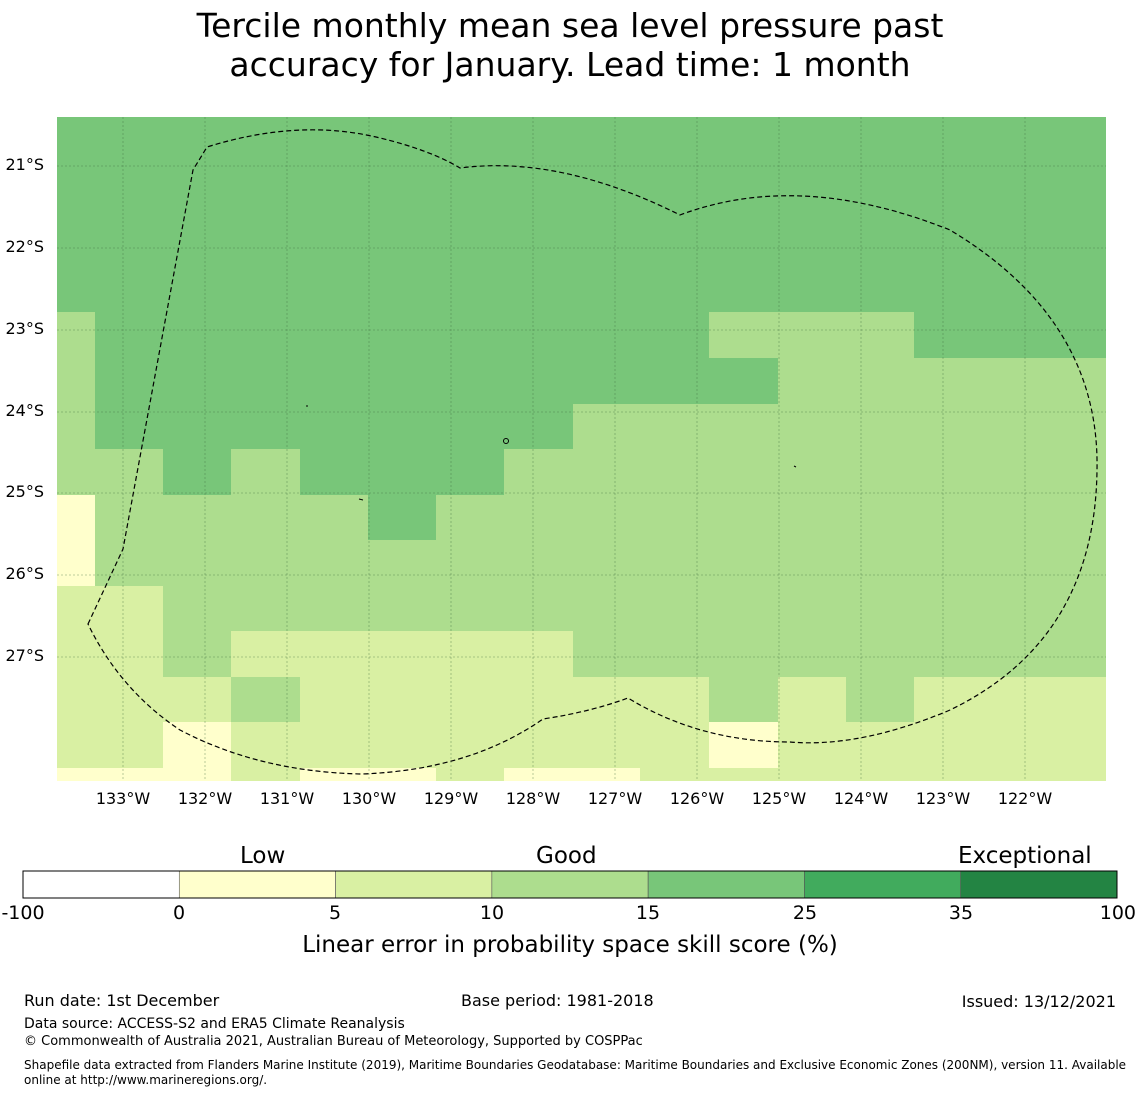 The height and width of the screenshot is (1095, 1140). I want to click on cells-good-q, so click(634, 608).